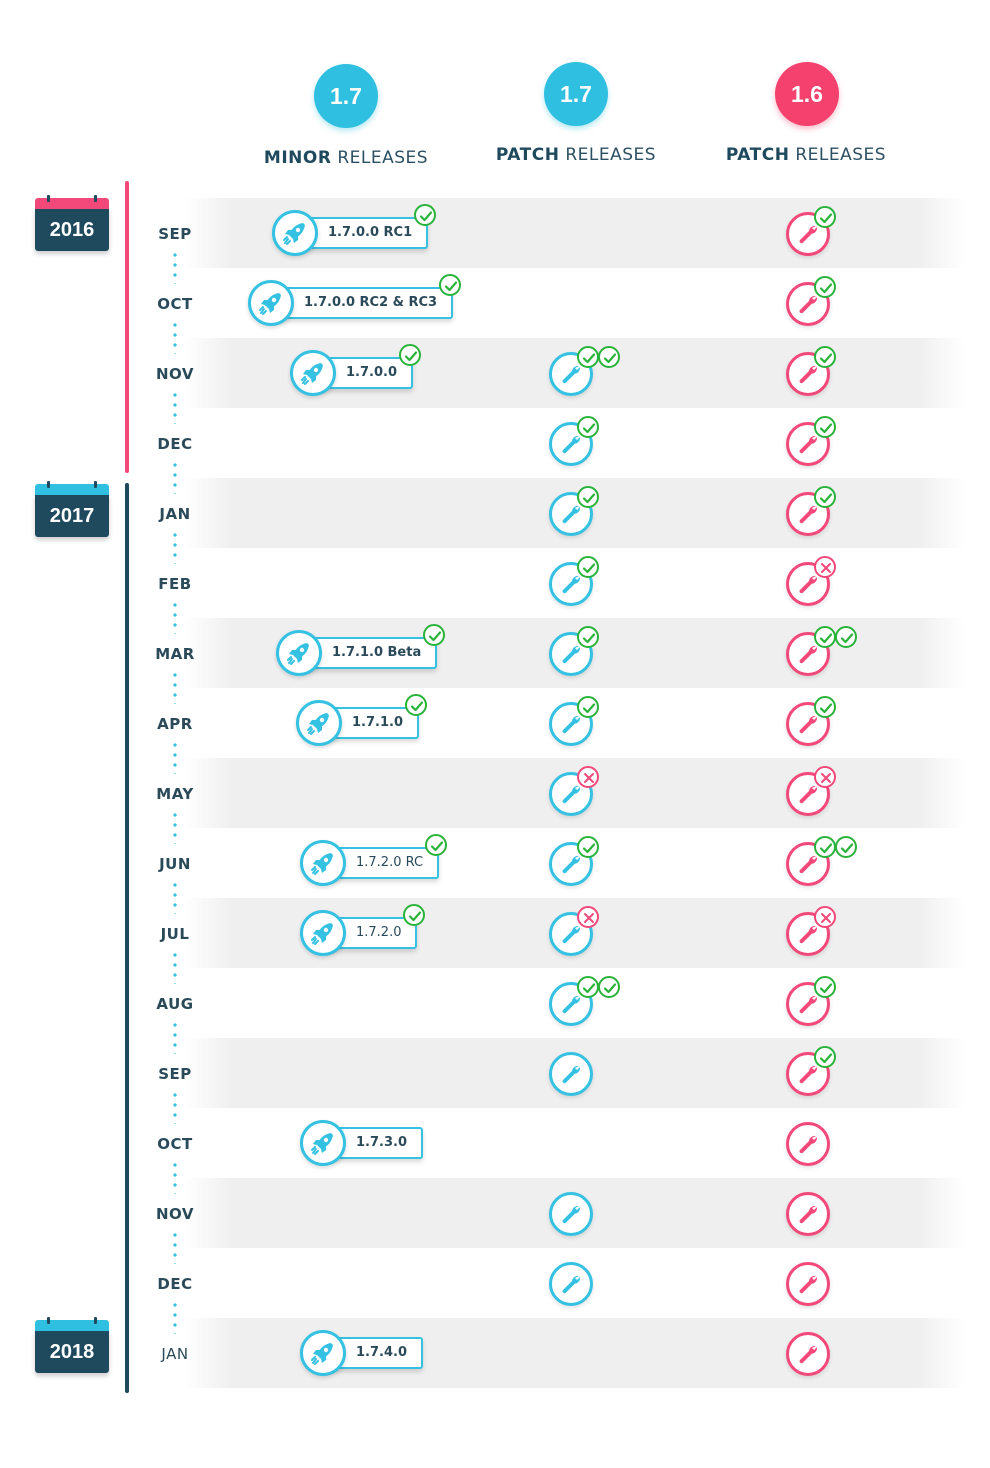 This screenshot has width=990, height=1468. I want to click on patch16-suffix: RELEASES, so click(841, 155).